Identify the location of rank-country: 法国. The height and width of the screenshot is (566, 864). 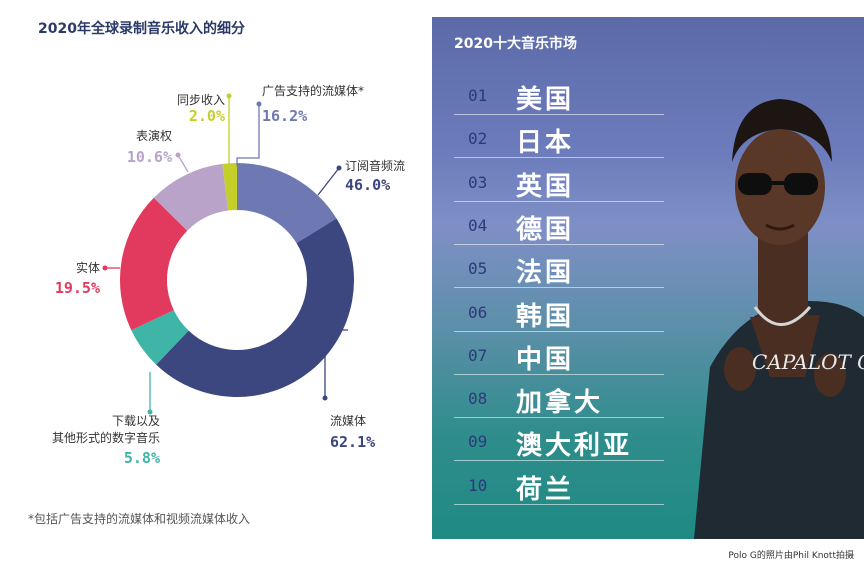
(545, 273).